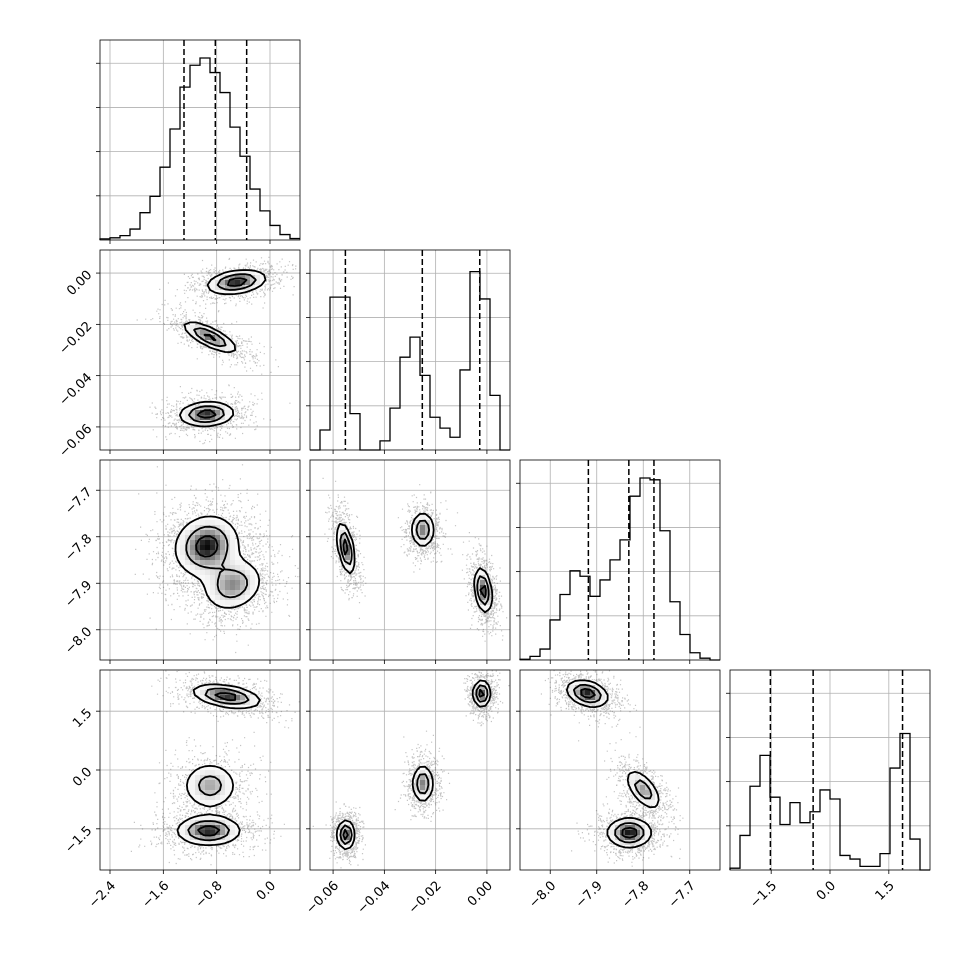 This screenshot has height=970, width=970. What do you see at coordinates (826, 890) in the screenshot?
I see `xtick-label-p4: 0.0` at bounding box center [826, 890].